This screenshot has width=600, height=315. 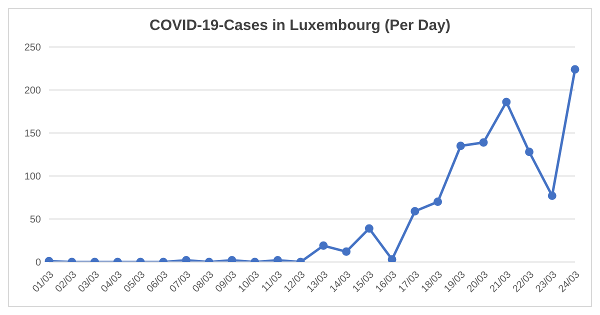 I want to click on y-tick-label: 200, so click(x=33, y=91).